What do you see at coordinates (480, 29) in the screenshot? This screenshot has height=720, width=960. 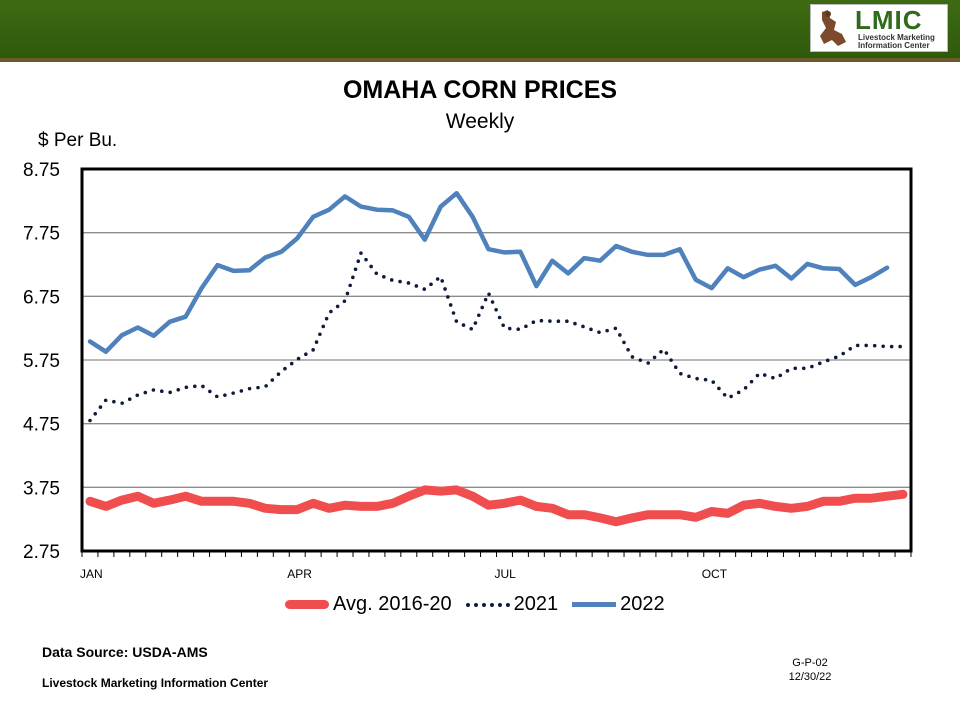 I see `header-banner` at bounding box center [480, 29].